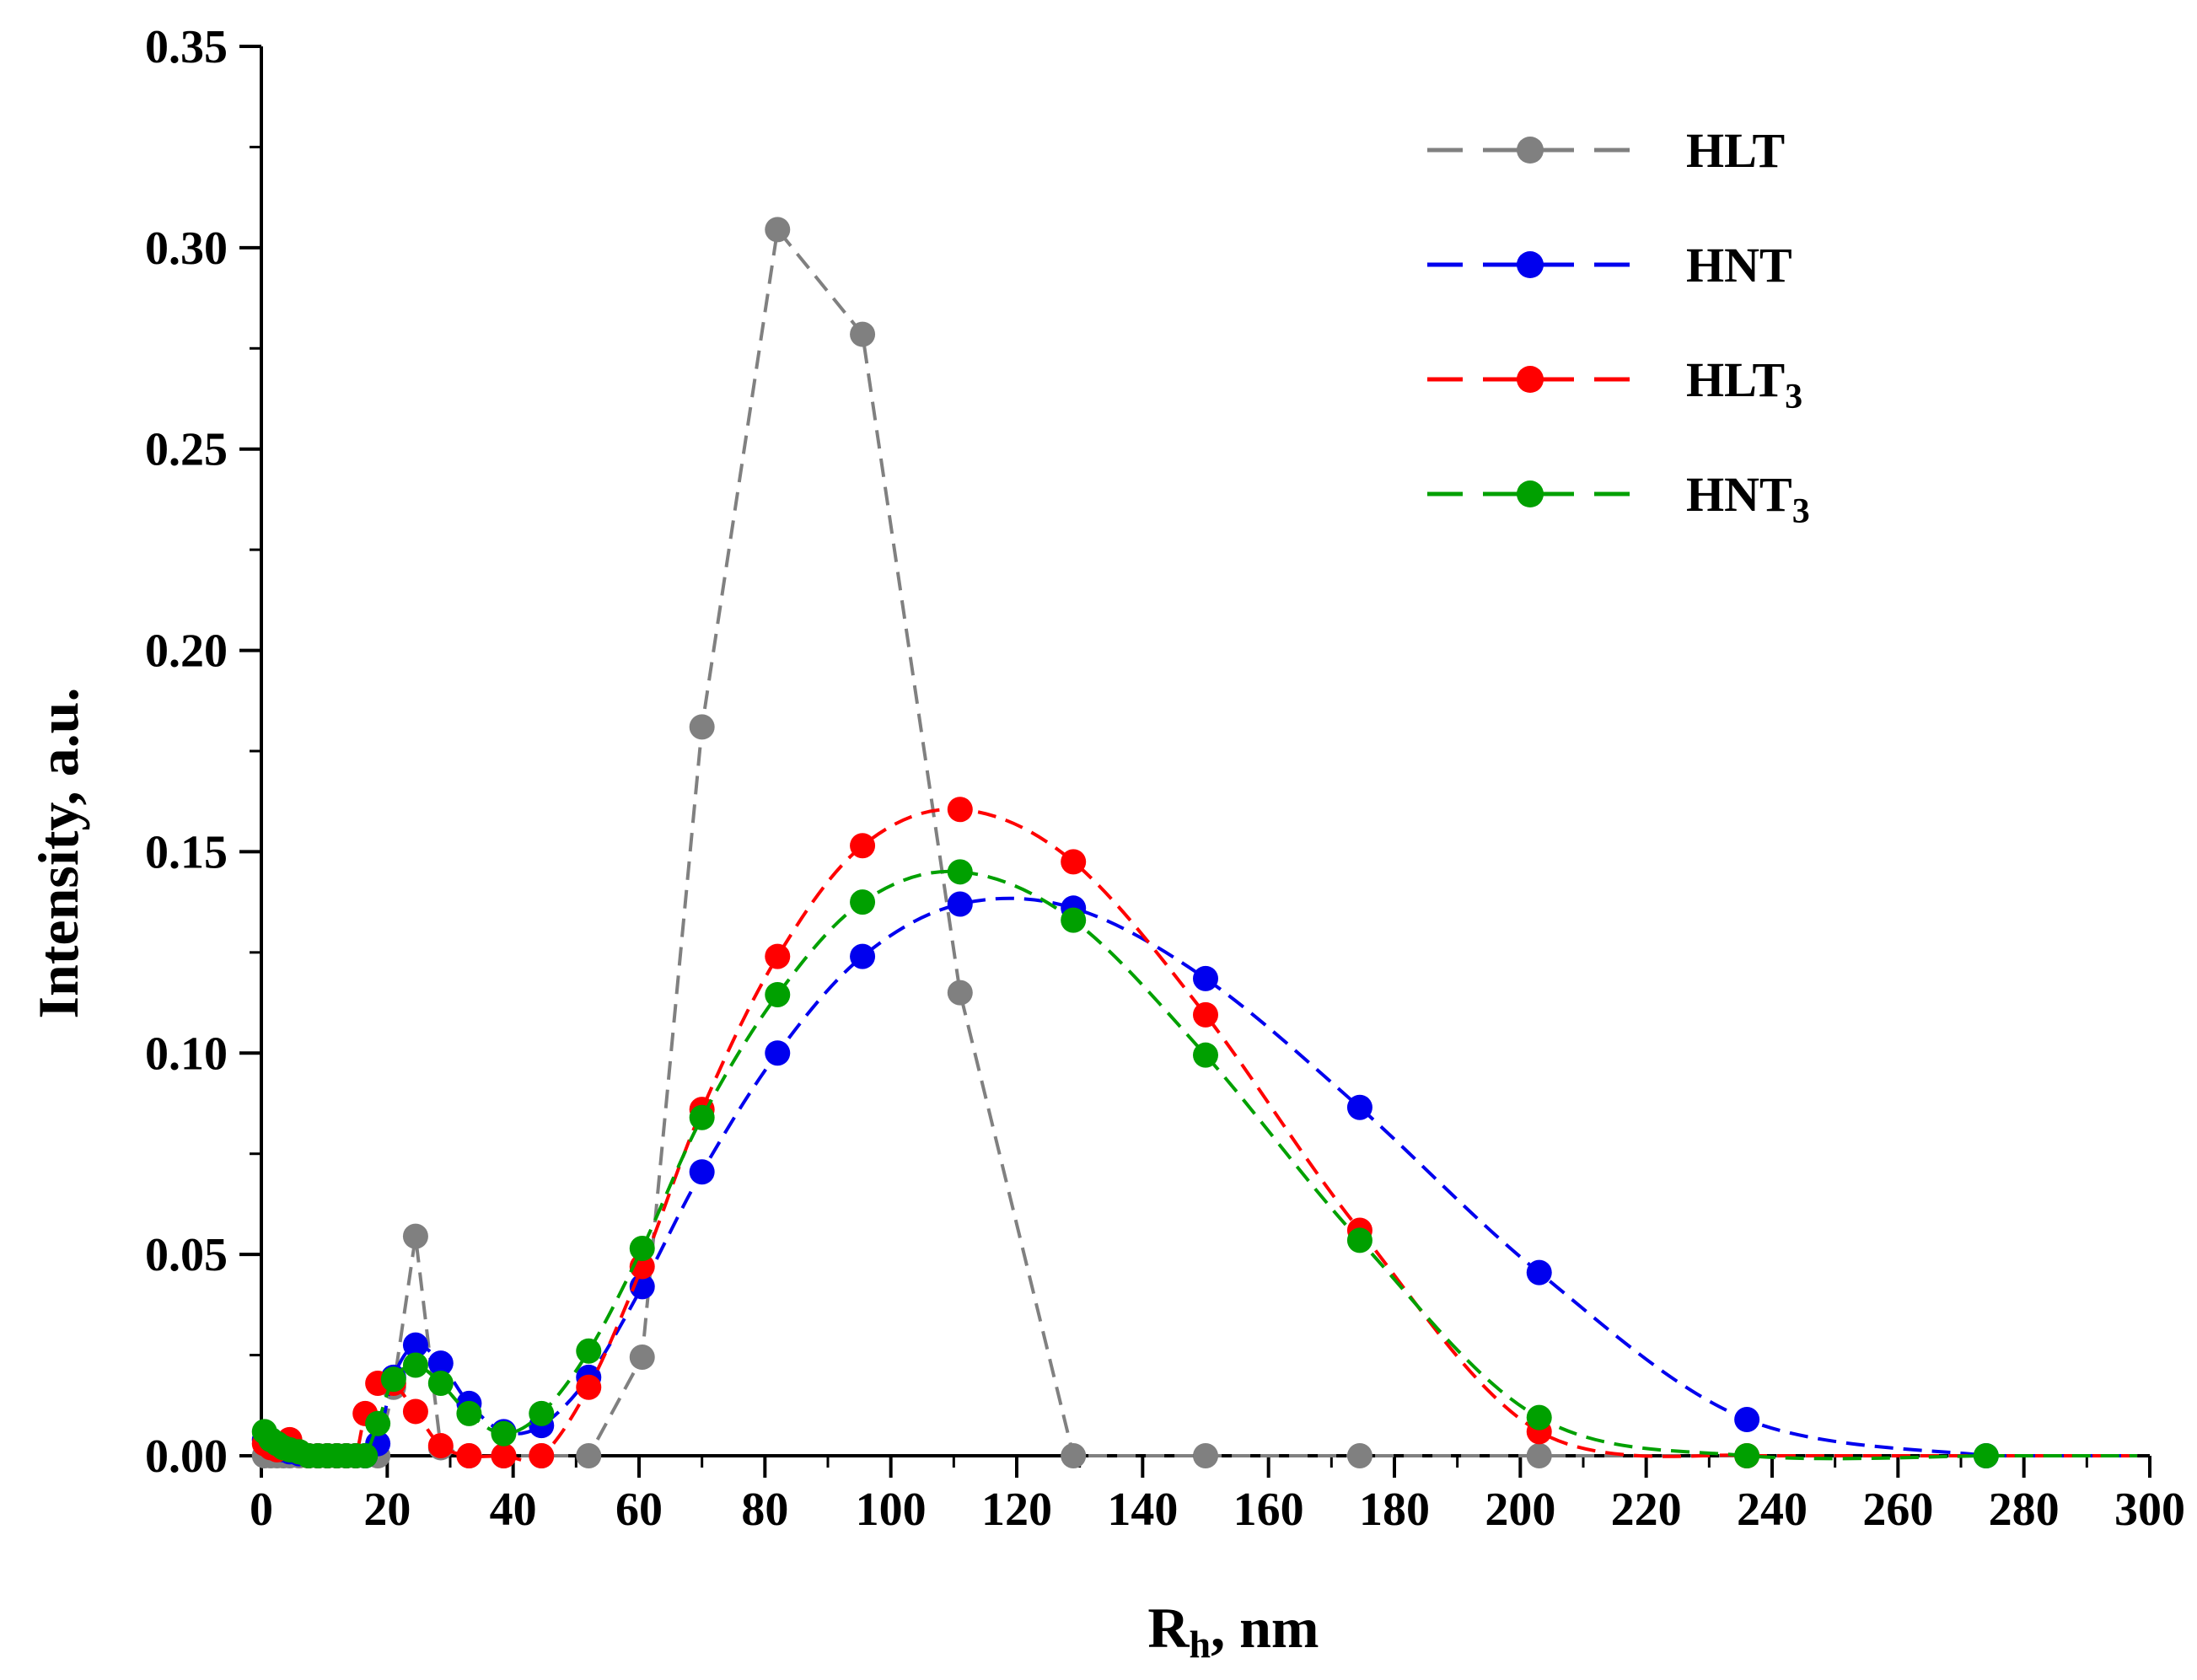 The height and width of the screenshot is (1680, 2197). Describe the element at coordinates (186, 1456) in the screenshot. I see `y-tick-label: 0.00` at that location.